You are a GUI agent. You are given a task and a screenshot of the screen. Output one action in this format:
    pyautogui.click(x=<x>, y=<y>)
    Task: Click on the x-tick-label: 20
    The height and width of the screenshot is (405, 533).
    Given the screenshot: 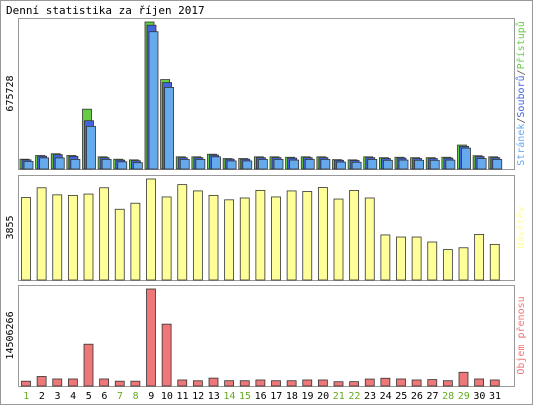 What is the action you would take?
    pyautogui.click(x=323, y=396)
    